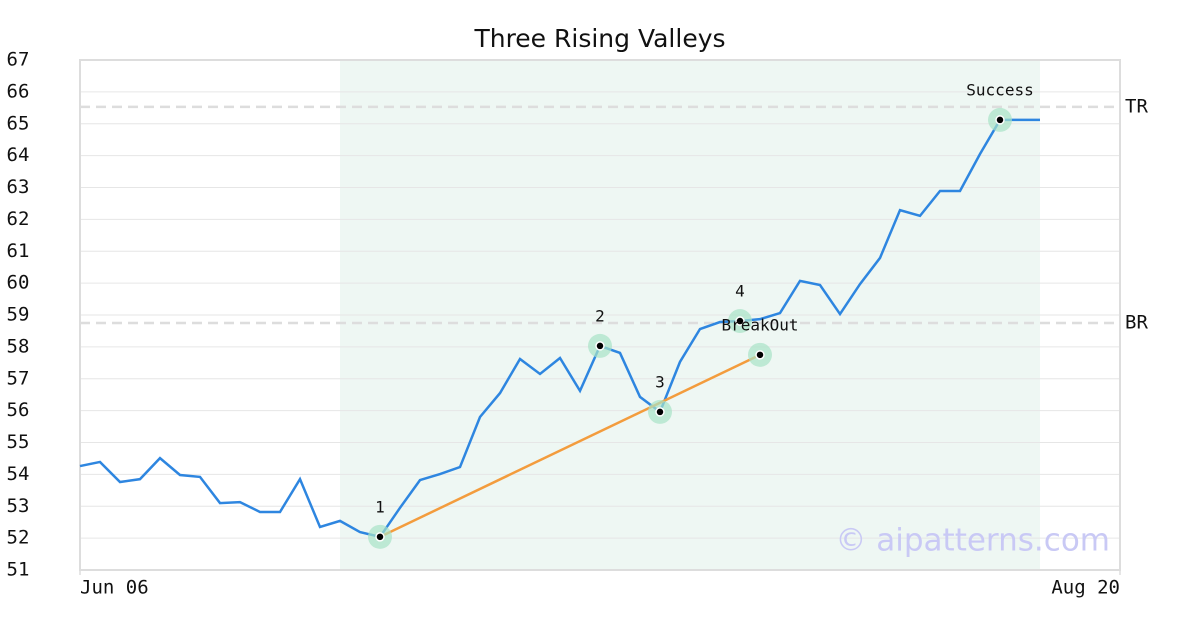  I want to click on y-tick-label: 59, so click(18, 315).